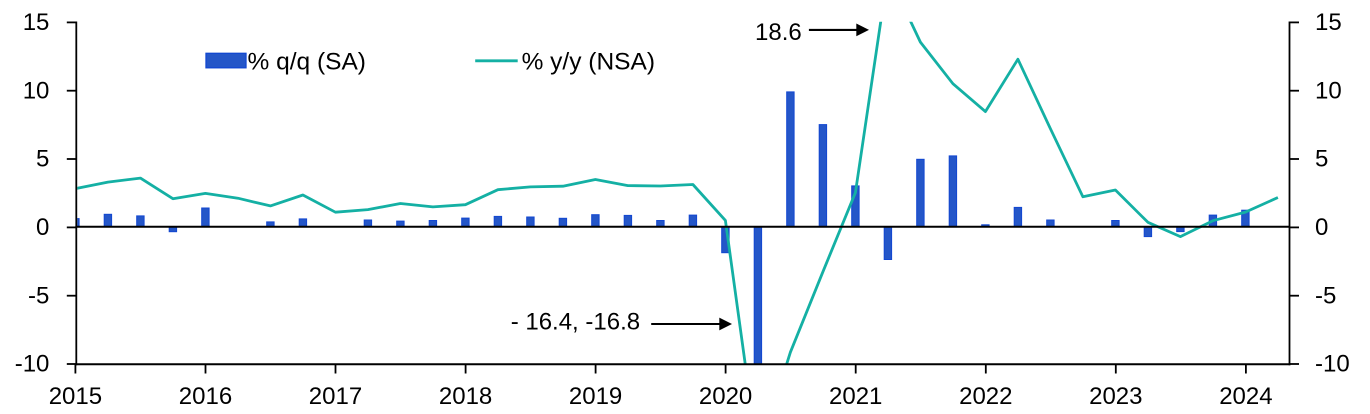  Describe the element at coordinates (985, 396) in the screenshot. I see `svg-text: 2022` at that location.